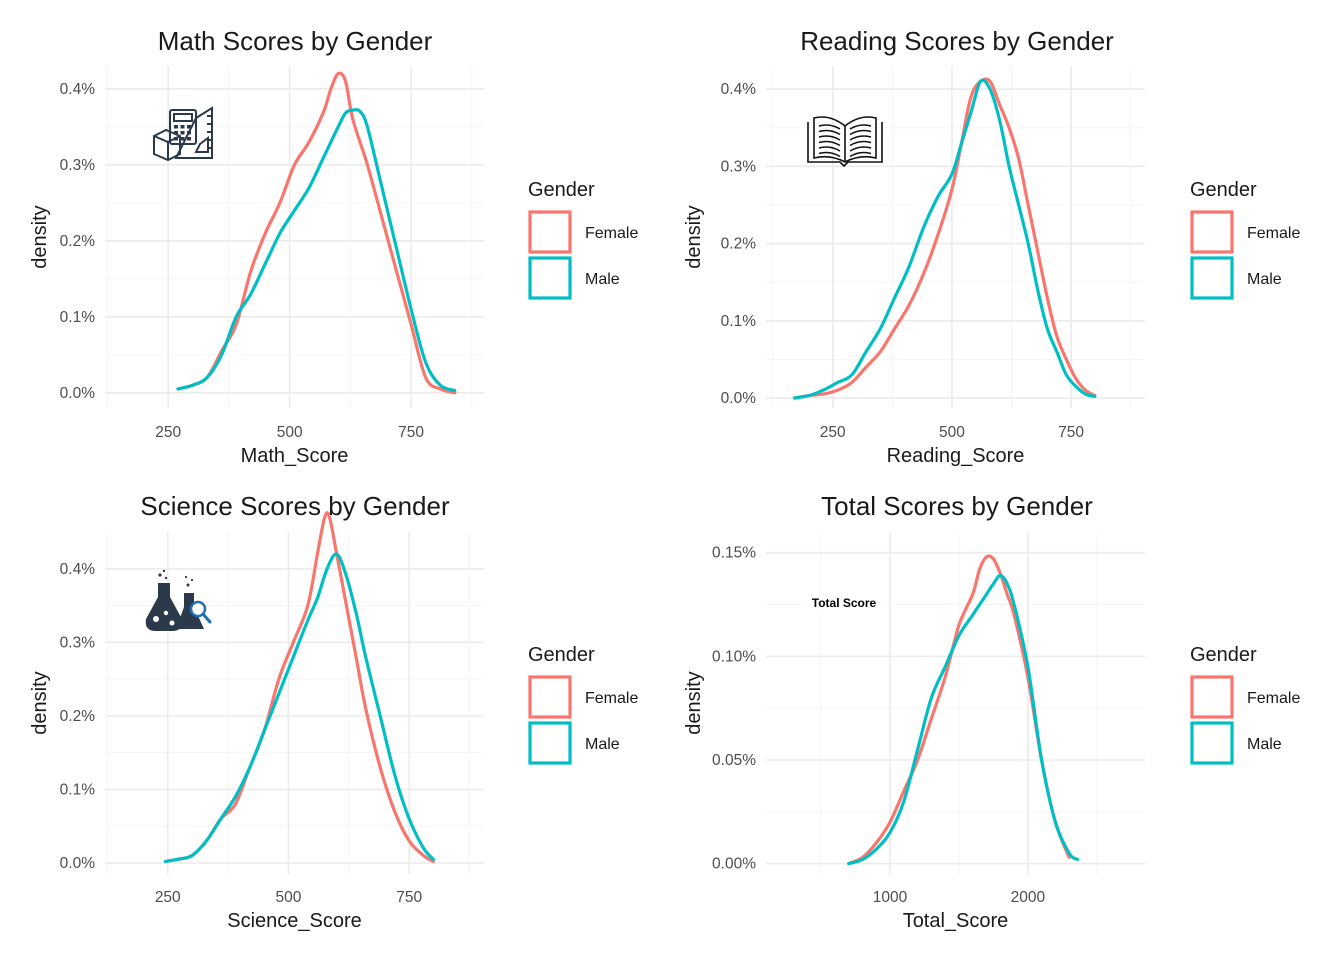 This screenshot has width=1344, height=960. What do you see at coordinates (890, 897) in the screenshot?
I see `x-tick-label: 1000` at bounding box center [890, 897].